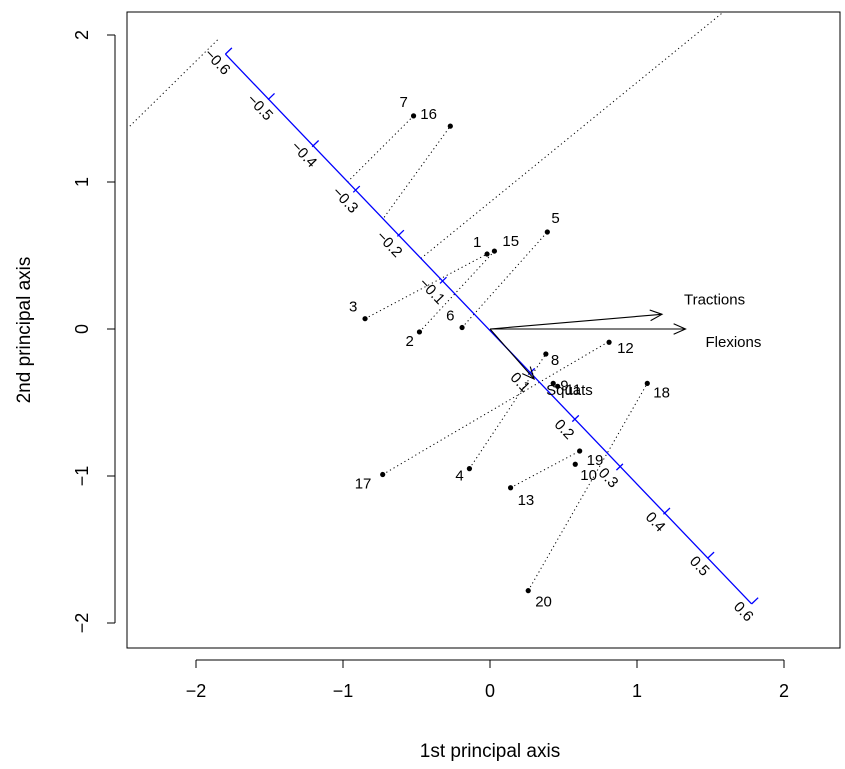 The width and height of the screenshot is (845, 769). Describe the element at coordinates (363, 484) in the screenshot. I see `point-label-17: 17` at that location.